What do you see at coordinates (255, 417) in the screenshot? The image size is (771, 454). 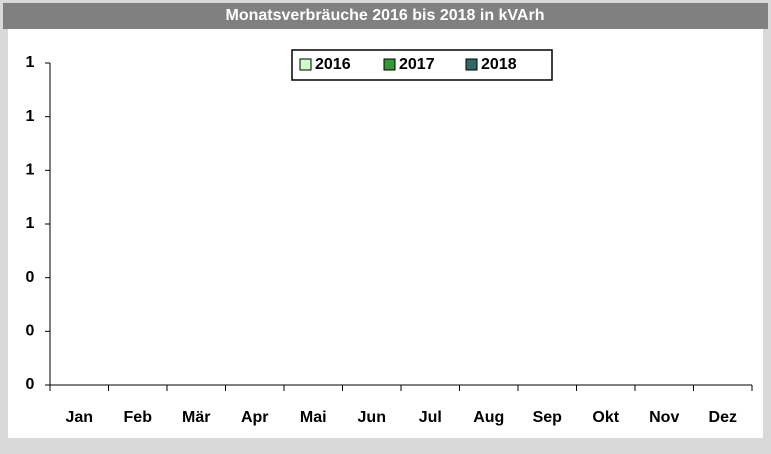 I see `x-tick-label: Apr` at bounding box center [255, 417].